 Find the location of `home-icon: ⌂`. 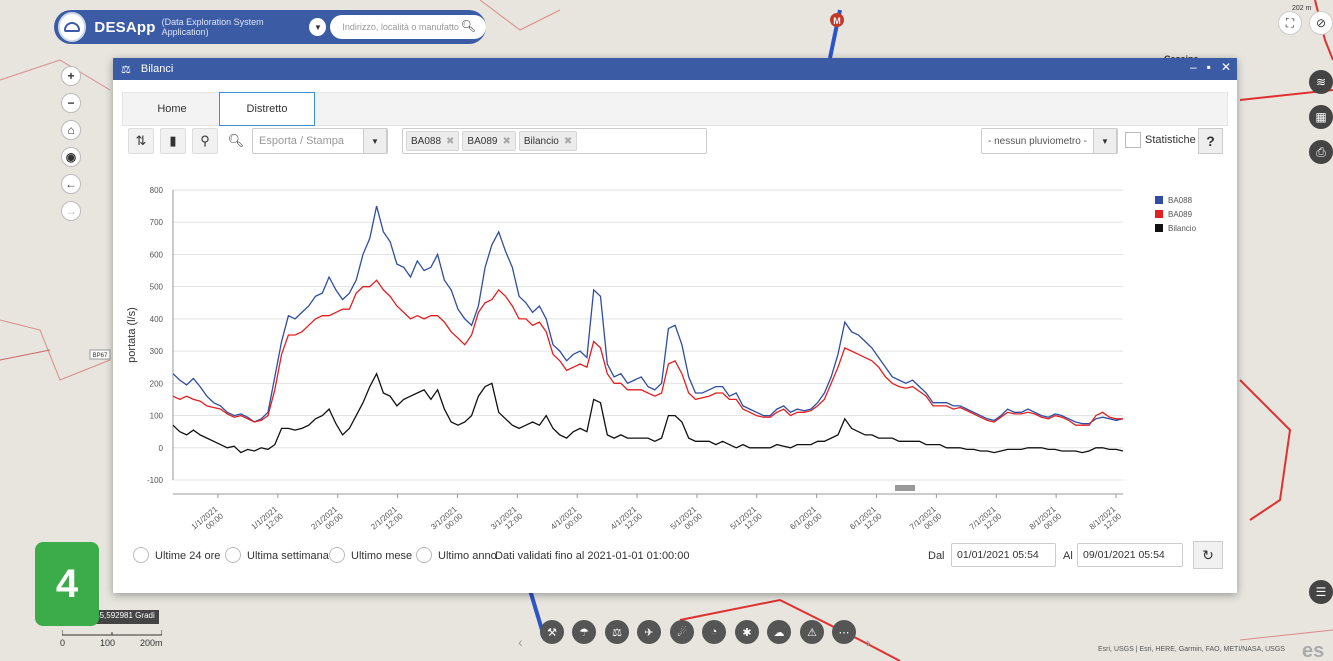

home-icon: ⌂ is located at coordinates (71, 130).